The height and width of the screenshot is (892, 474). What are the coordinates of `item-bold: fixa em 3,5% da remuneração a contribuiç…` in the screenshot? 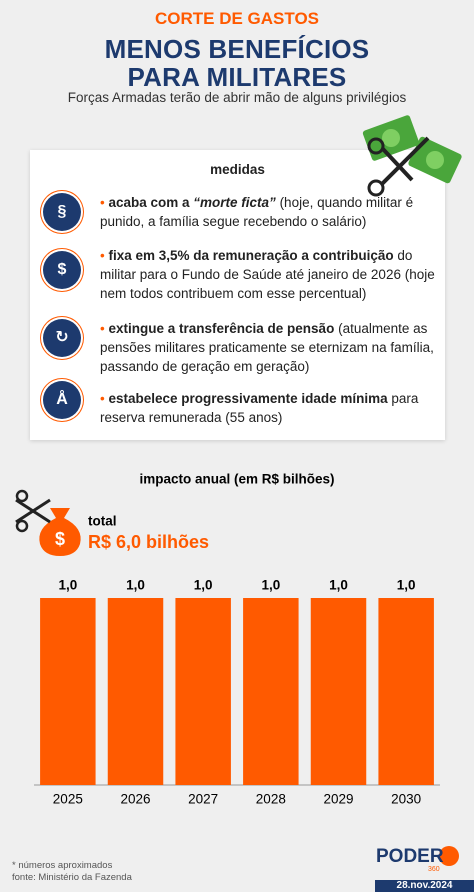 It's located at (251, 255).